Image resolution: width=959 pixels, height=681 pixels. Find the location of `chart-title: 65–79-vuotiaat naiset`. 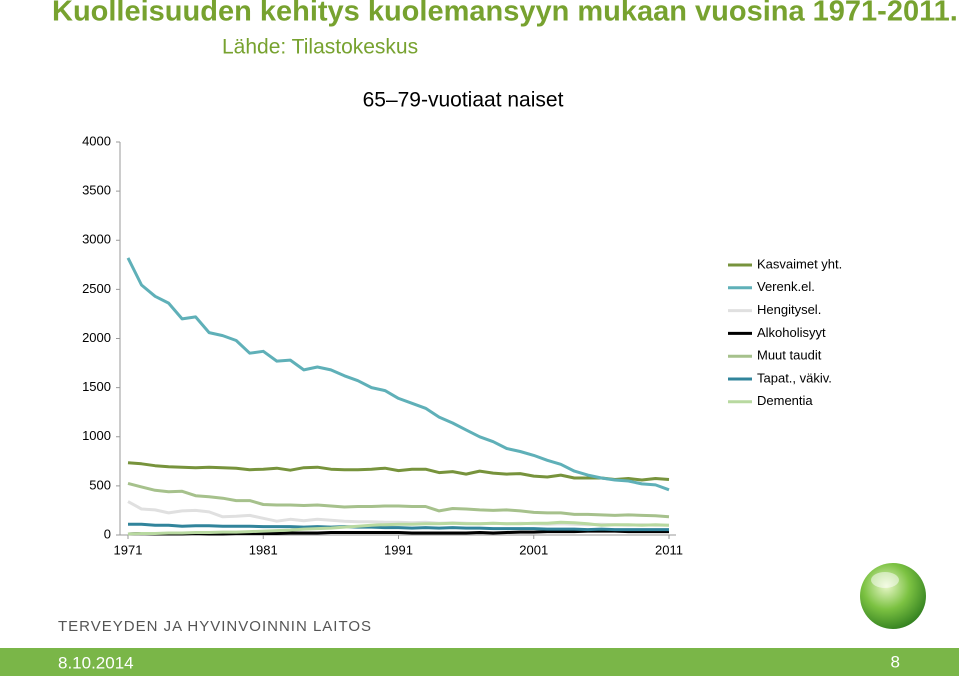

chart-title: 65–79-vuotiaat naiset is located at coordinates (463, 100).